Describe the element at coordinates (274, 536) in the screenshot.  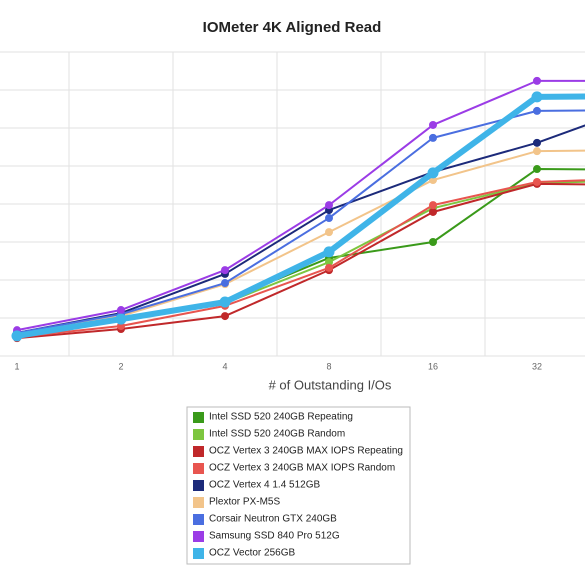
I see `legend-label: Samsung SSD 840 Pro 512G` at that location.